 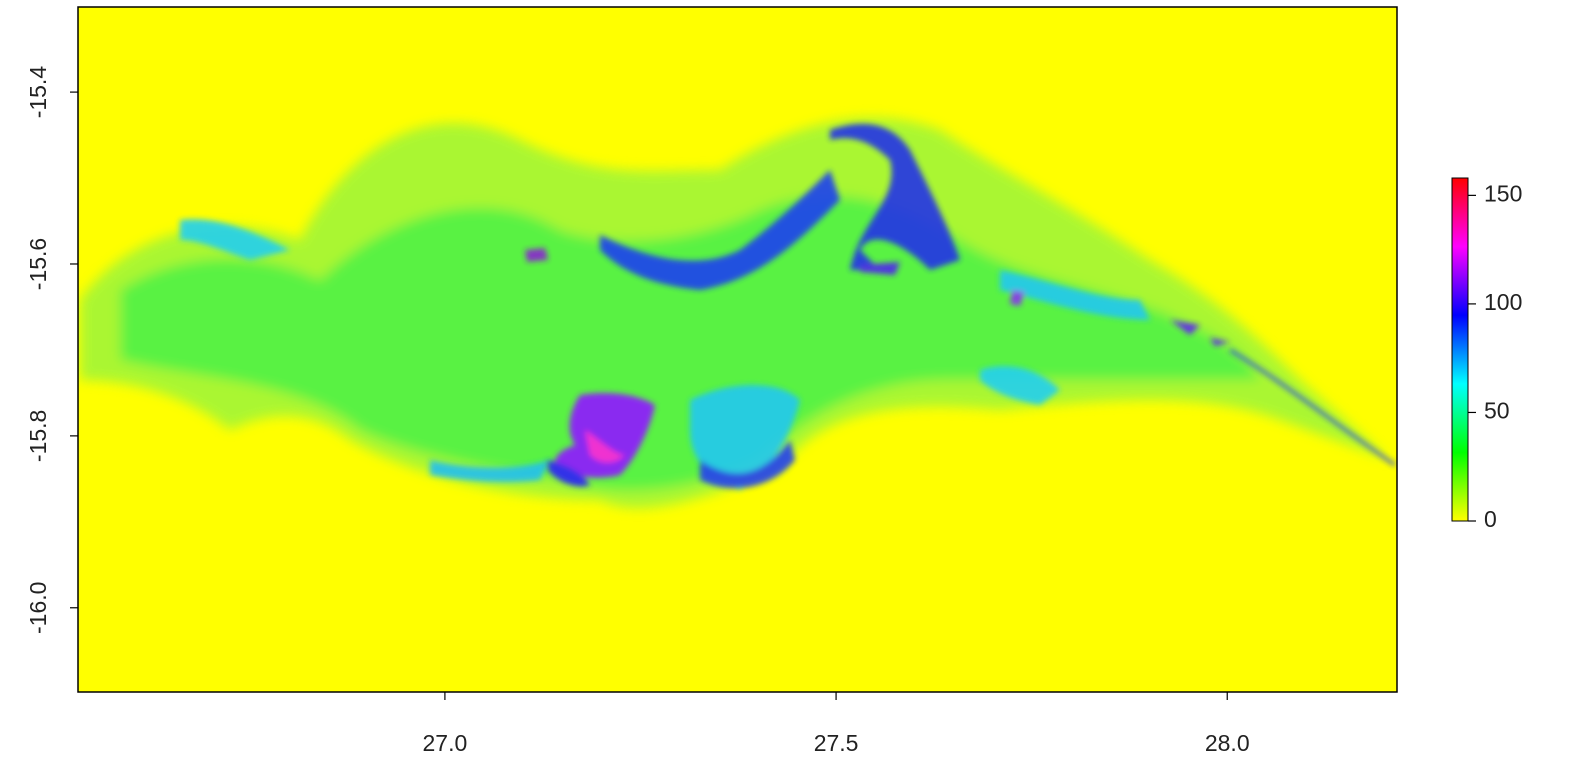 I want to click on x-tick-label: 27.0, so click(x=445, y=743).